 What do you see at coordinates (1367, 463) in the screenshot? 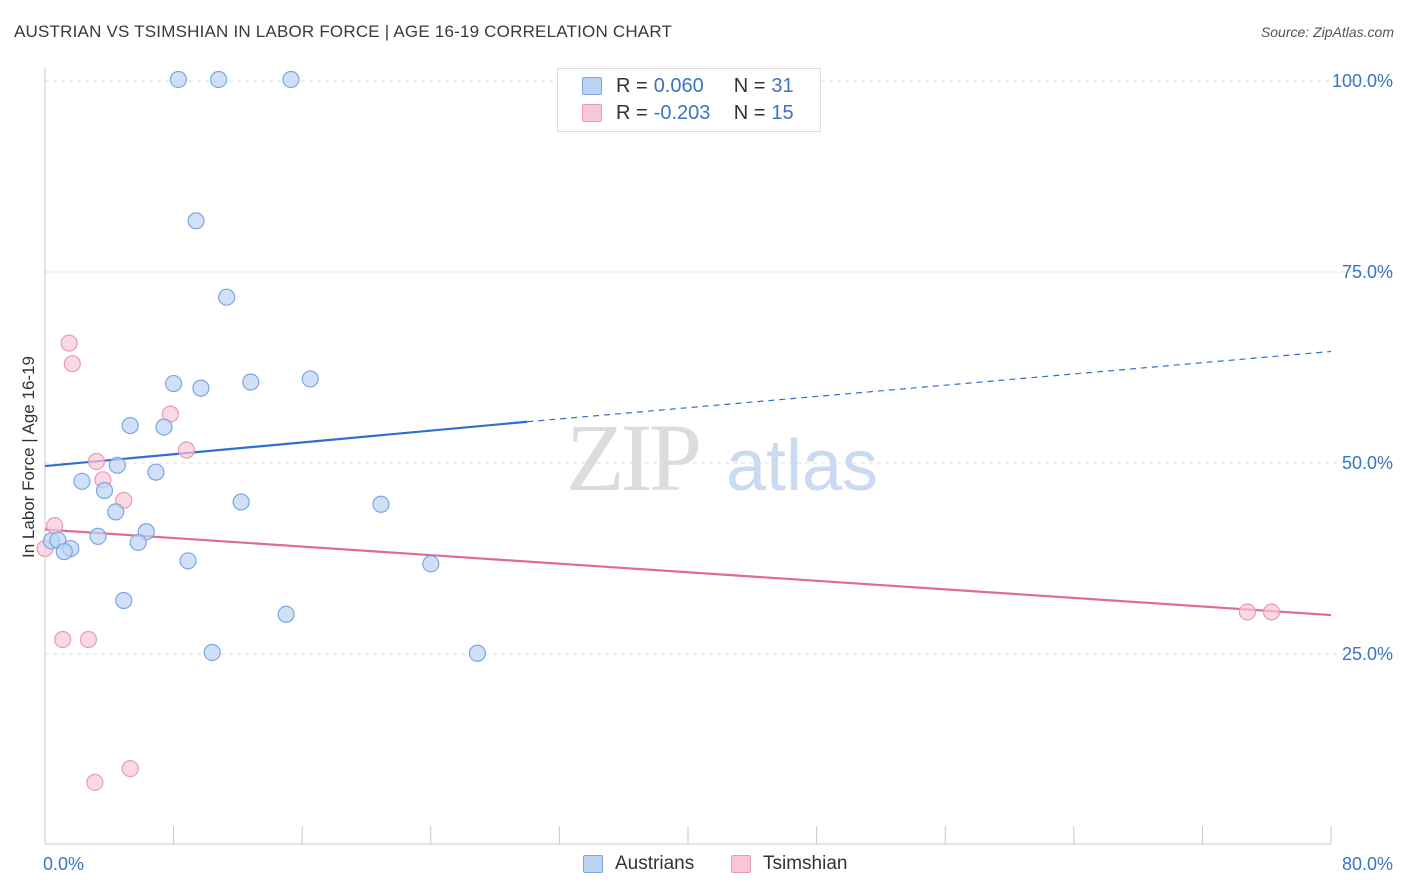
I see `y-tick-label: 50.0%` at bounding box center [1367, 463].